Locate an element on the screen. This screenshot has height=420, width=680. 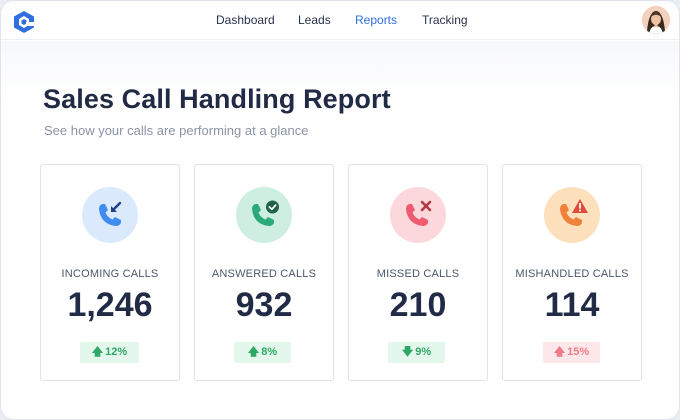
arrow-down-icon: 🡇 is located at coordinates (407, 352).